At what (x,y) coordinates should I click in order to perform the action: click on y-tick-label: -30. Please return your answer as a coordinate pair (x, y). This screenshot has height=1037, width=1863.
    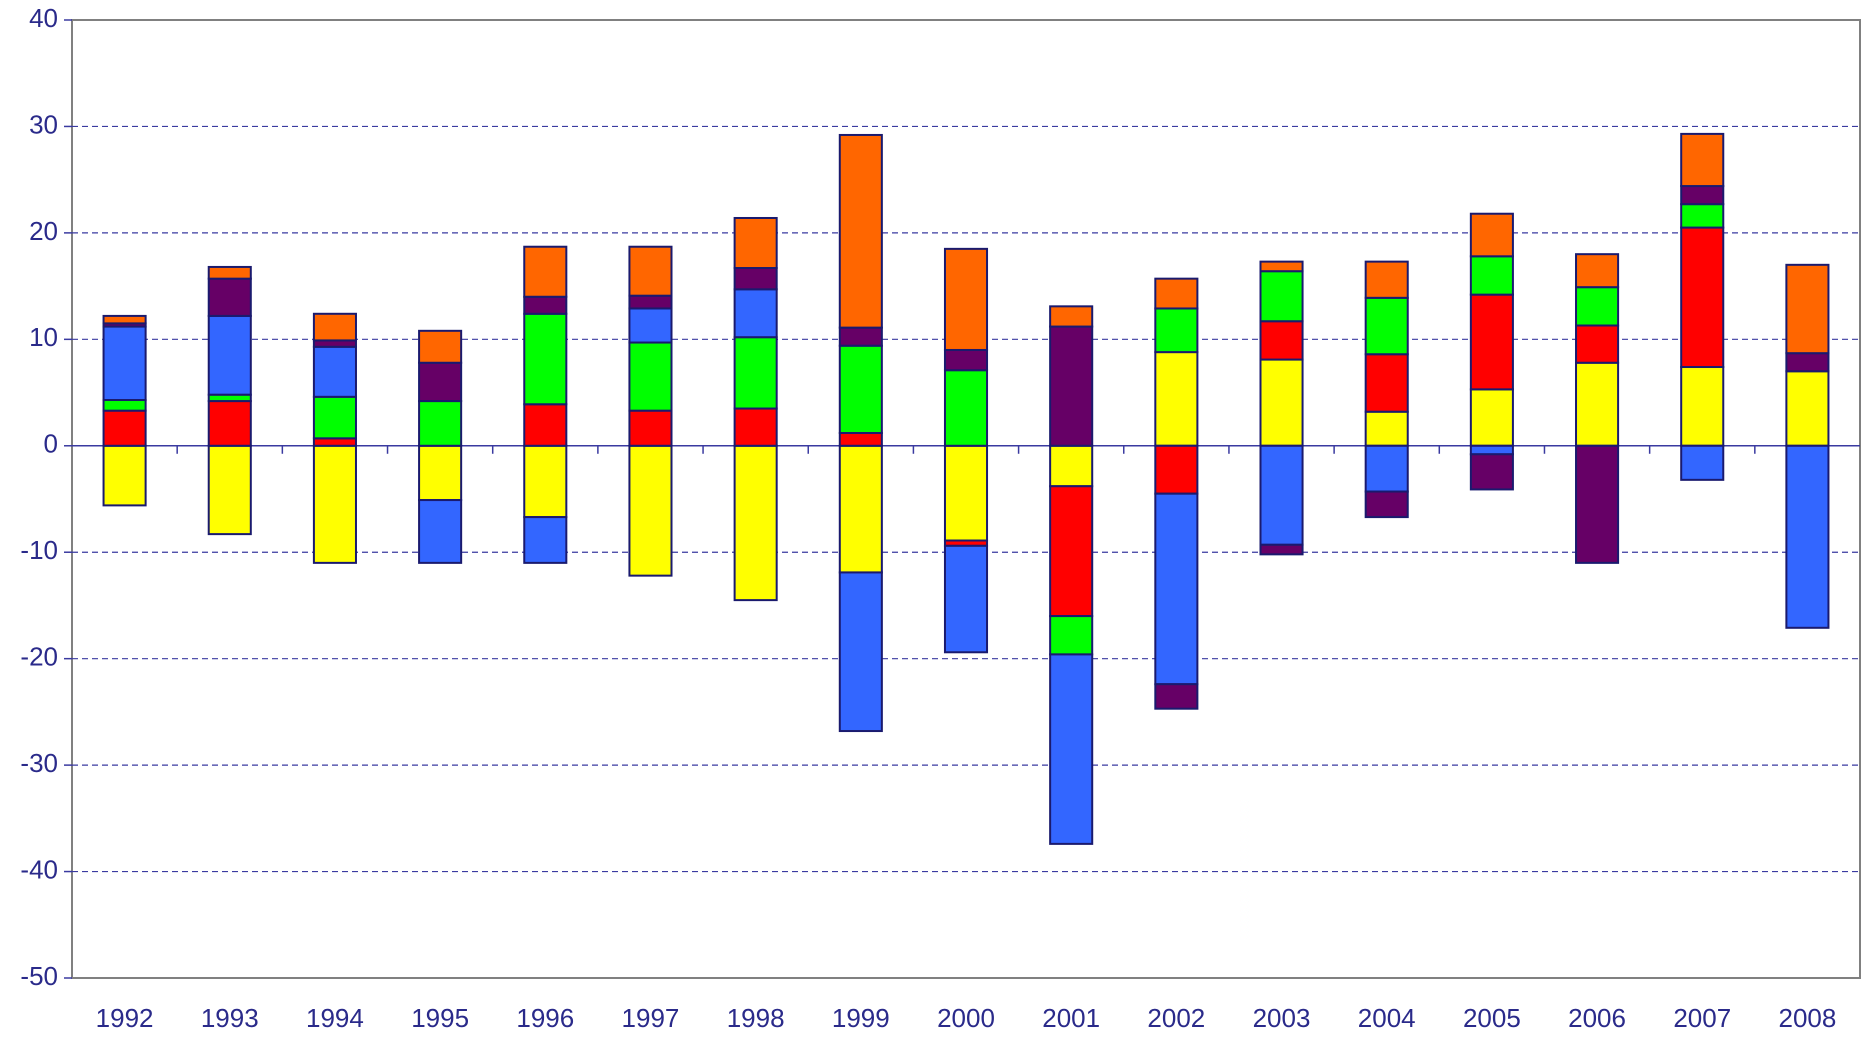
    Looking at the image, I should click on (39, 763).